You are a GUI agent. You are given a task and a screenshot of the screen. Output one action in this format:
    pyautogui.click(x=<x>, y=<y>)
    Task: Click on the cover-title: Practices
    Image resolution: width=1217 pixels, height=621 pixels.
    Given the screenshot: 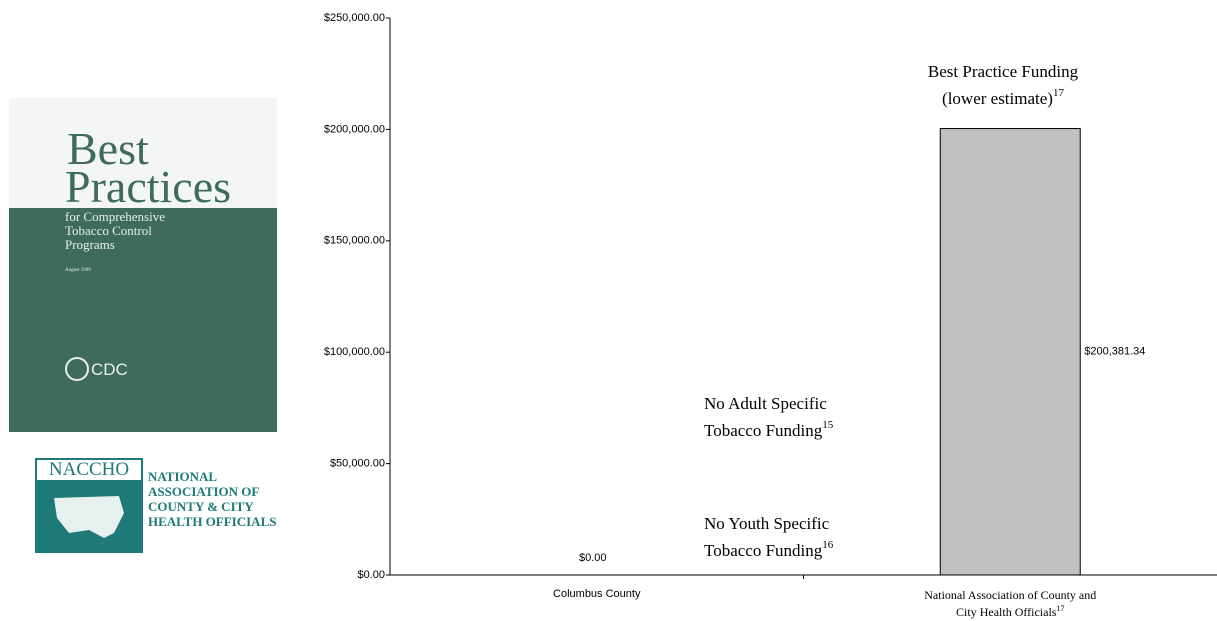 What is the action you would take?
    pyautogui.click(x=148, y=186)
    